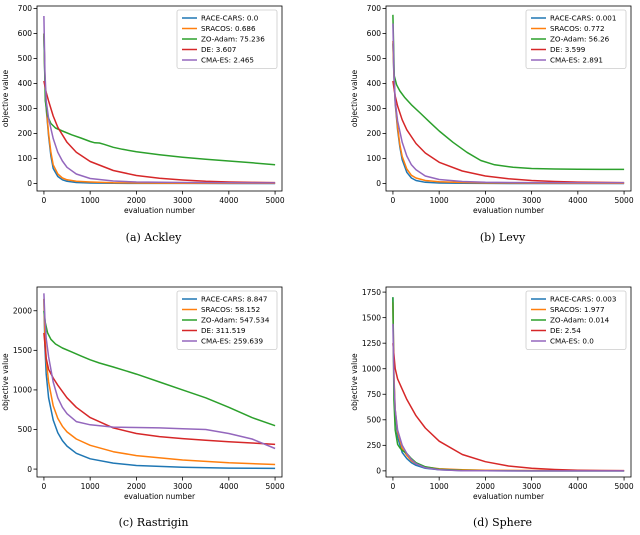 This screenshot has width=640, height=535. Describe the element at coordinates (223, 330) in the screenshot. I see `legend-entry-de: DE: 311.519` at that location.